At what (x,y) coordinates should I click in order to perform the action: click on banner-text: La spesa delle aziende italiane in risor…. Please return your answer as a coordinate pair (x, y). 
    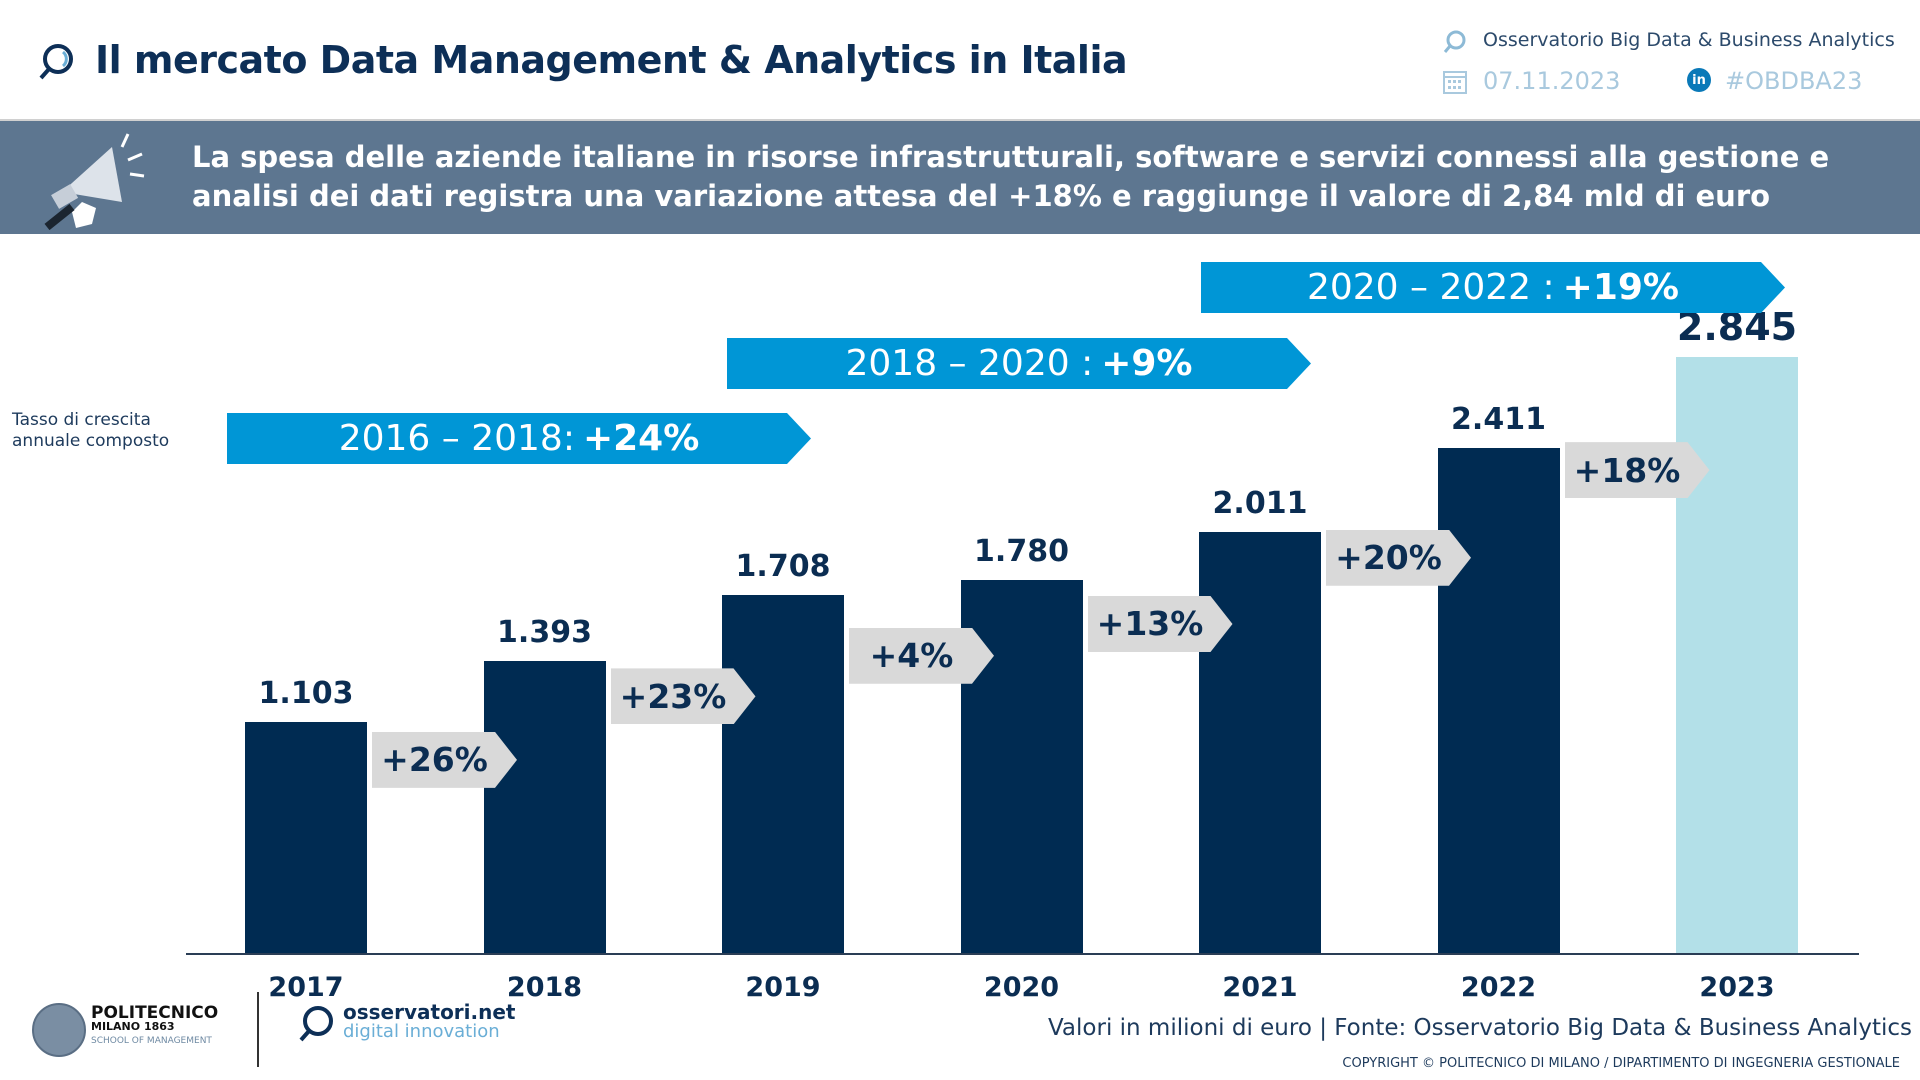
    Looking at the image, I should click on (1011, 176).